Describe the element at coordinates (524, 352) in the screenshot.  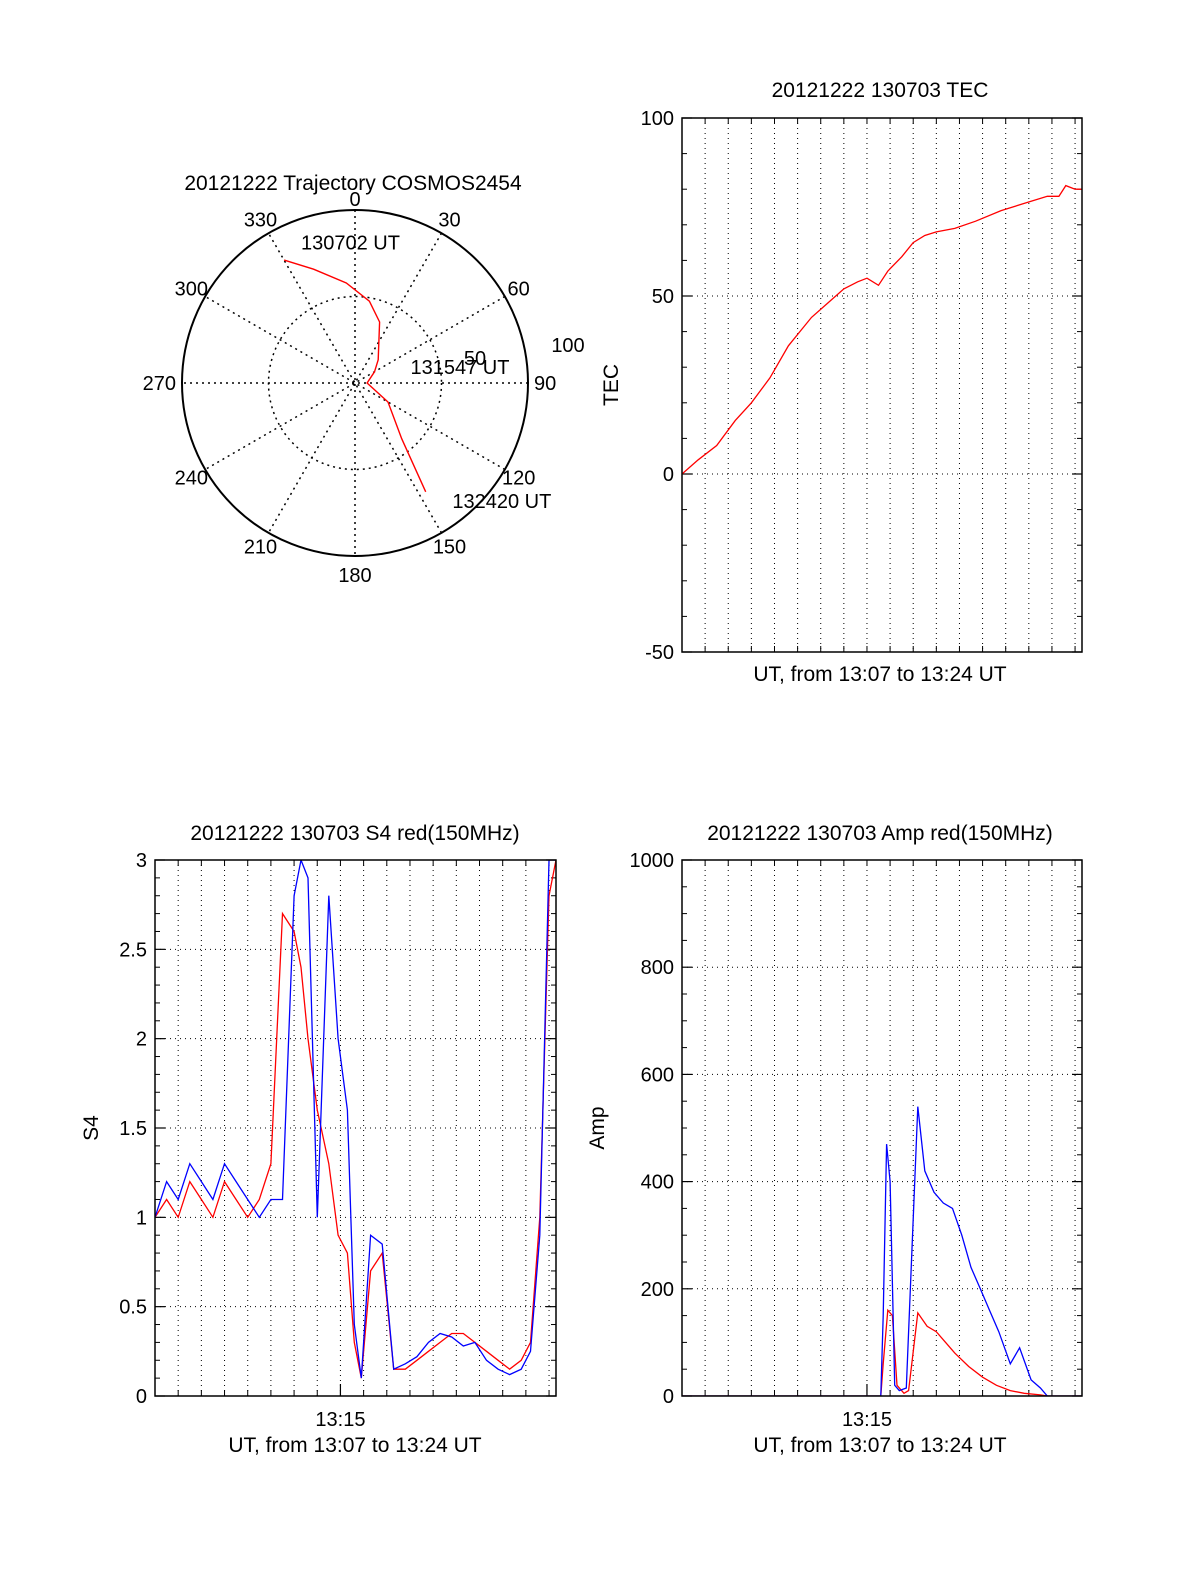
I see `polar-radius-labels: 50 100` at that location.